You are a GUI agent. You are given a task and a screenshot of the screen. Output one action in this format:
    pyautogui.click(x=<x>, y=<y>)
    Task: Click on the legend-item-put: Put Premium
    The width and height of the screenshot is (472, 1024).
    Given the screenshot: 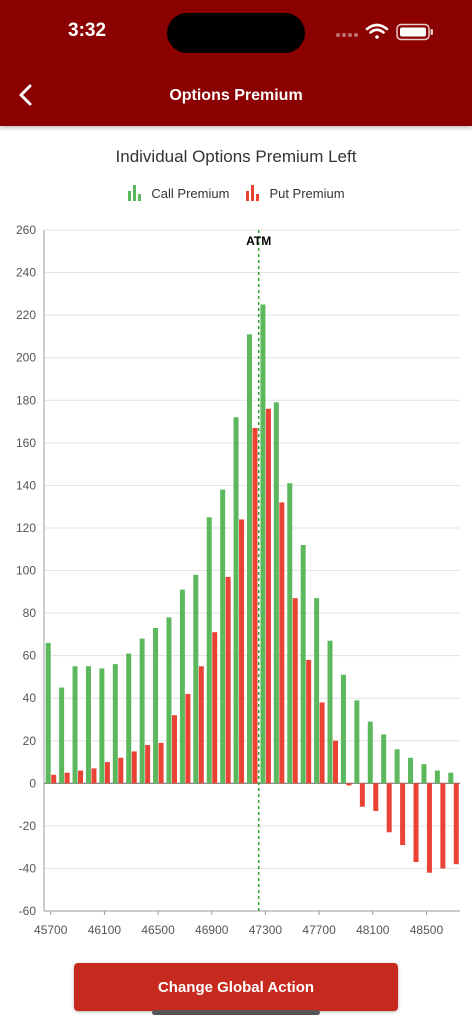 What is the action you would take?
    pyautogui.click(x=295, y=193)
    